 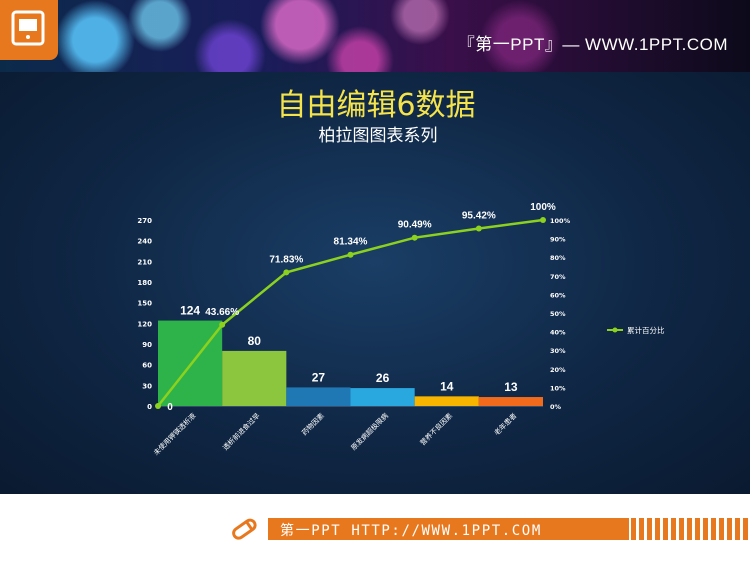 What do you see at coordinates (378, 136) in the screenshot?
I see `chart-subtitle: 柏拉图图表系列` at bounding box center [378, 136].